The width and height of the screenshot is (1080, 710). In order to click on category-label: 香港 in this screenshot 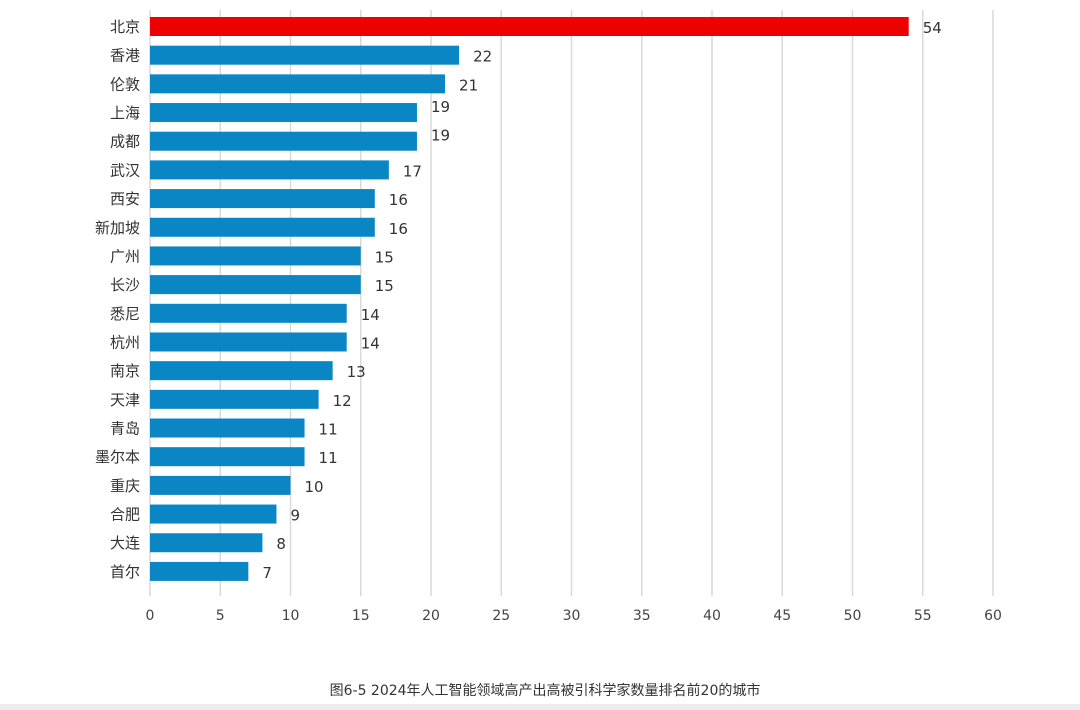, I will do `click(125, 56)`.